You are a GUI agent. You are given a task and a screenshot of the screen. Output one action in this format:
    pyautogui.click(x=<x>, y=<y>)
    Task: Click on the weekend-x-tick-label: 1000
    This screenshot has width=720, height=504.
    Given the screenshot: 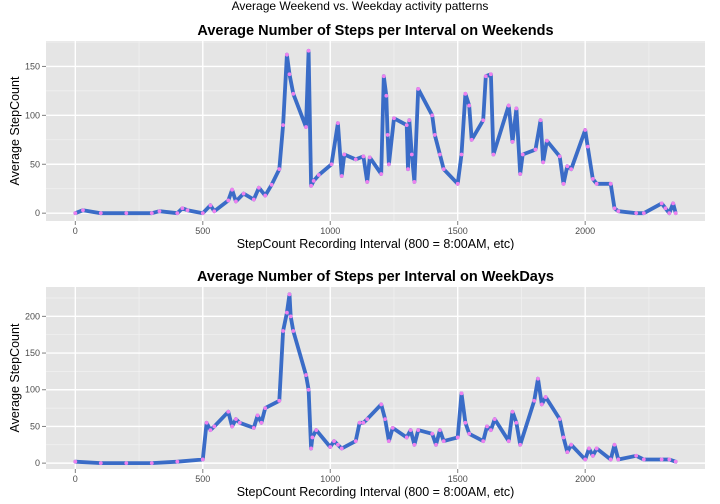 What is the action you would take?
    pyautogui.click(x=330, y=231)
    